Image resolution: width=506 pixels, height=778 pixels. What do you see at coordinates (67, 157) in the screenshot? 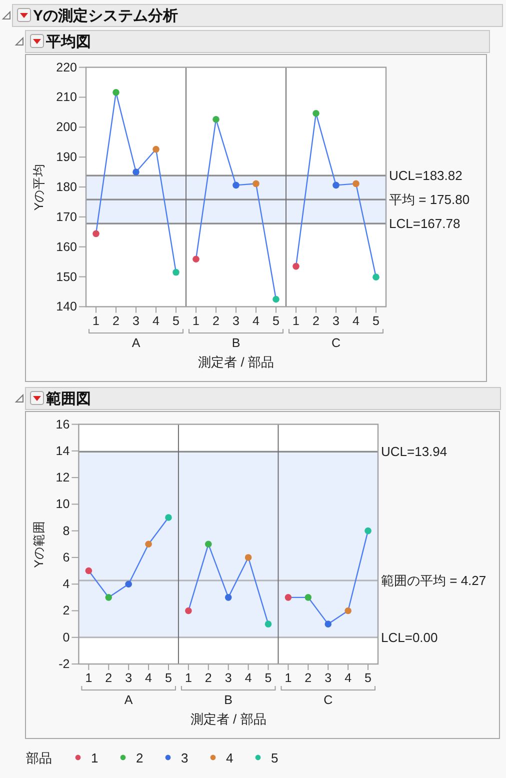
I see `y-tick-label: 190` at bounding box center [67, 157].